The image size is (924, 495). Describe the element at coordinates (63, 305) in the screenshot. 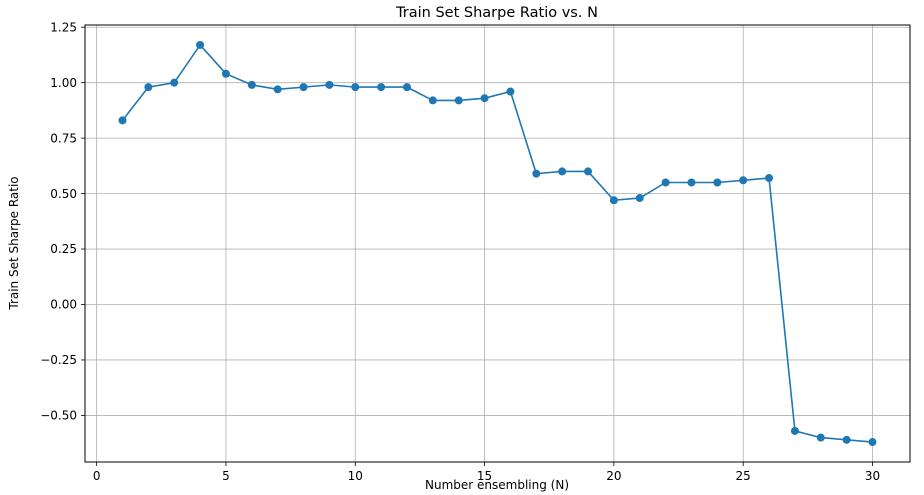

I see `y-tick-label: 0.00` at that location.